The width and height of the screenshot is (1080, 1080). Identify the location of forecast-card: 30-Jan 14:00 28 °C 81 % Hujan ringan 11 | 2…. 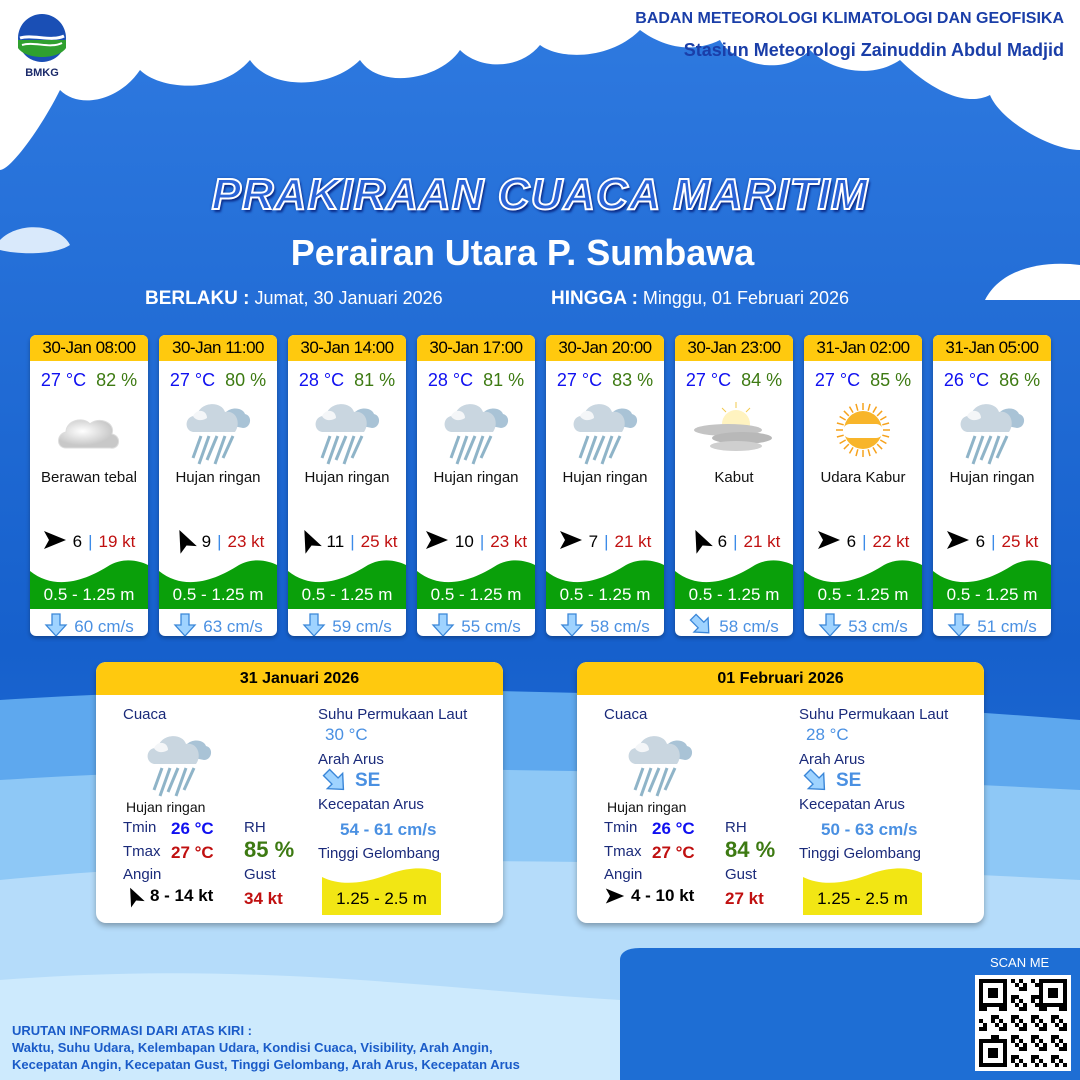
(347, 485).